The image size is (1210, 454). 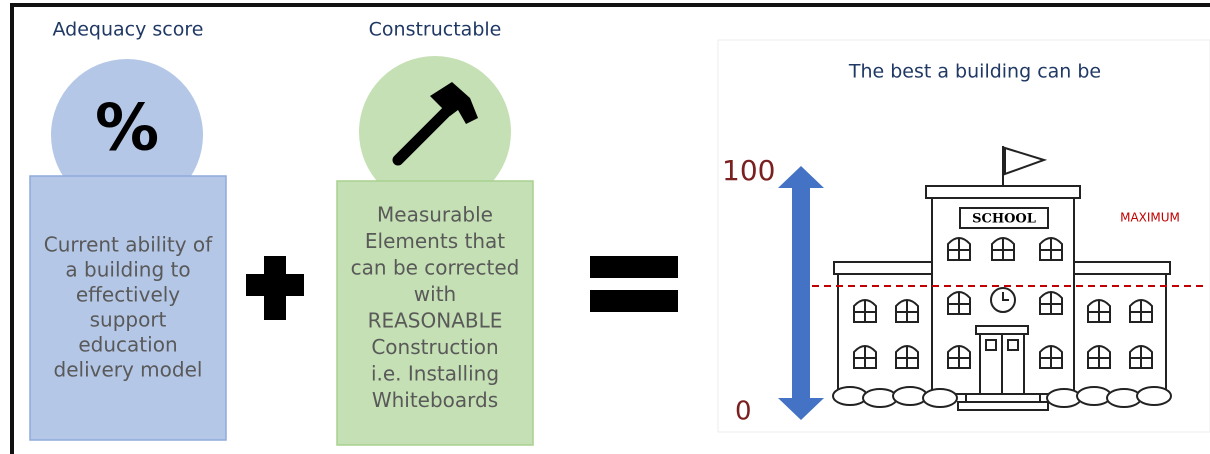 I want to click on equals-top, so click(x=634, y=267).